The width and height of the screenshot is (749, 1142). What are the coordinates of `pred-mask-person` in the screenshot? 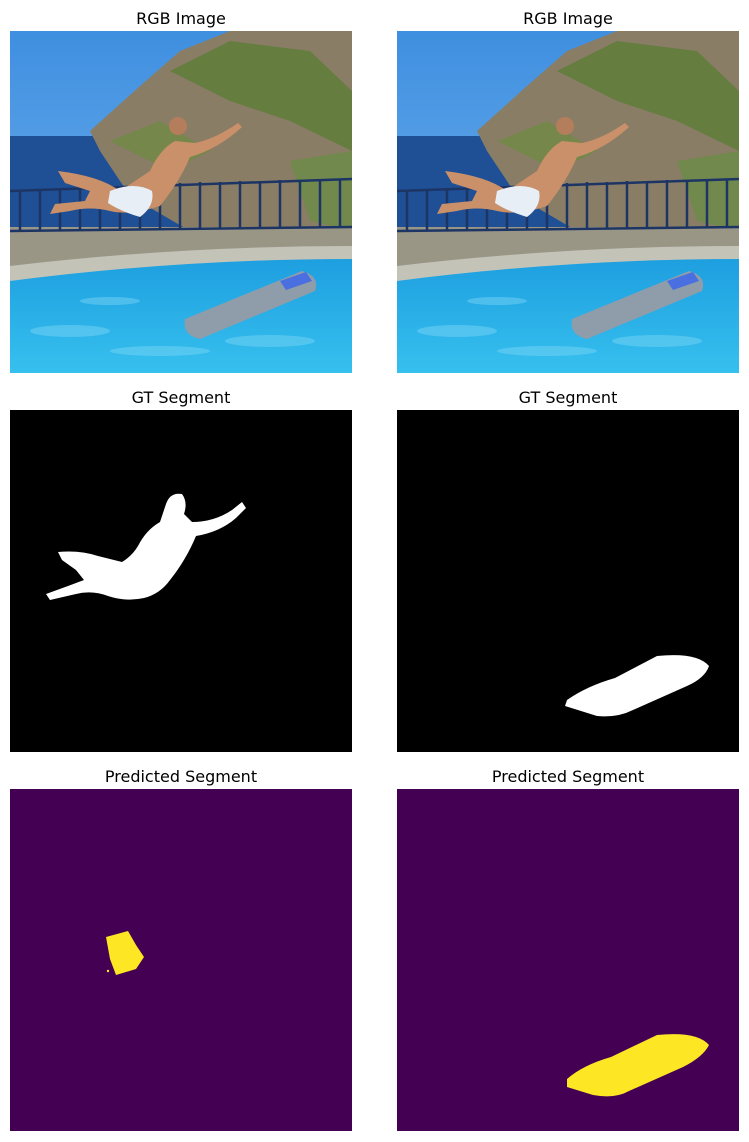 It's located at (181, 960).